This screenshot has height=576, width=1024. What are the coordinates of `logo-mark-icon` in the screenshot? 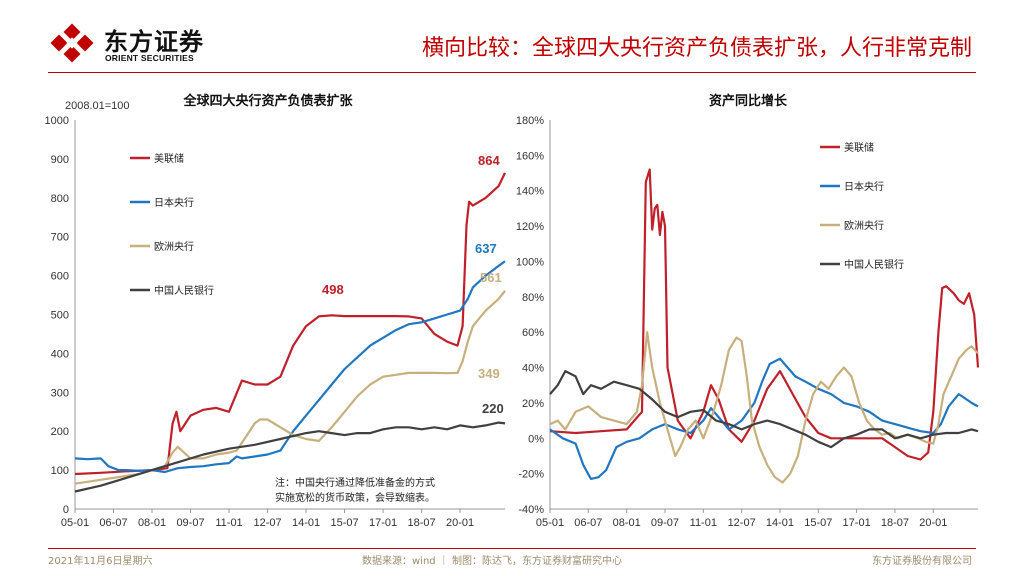 It's located at (72, 43).